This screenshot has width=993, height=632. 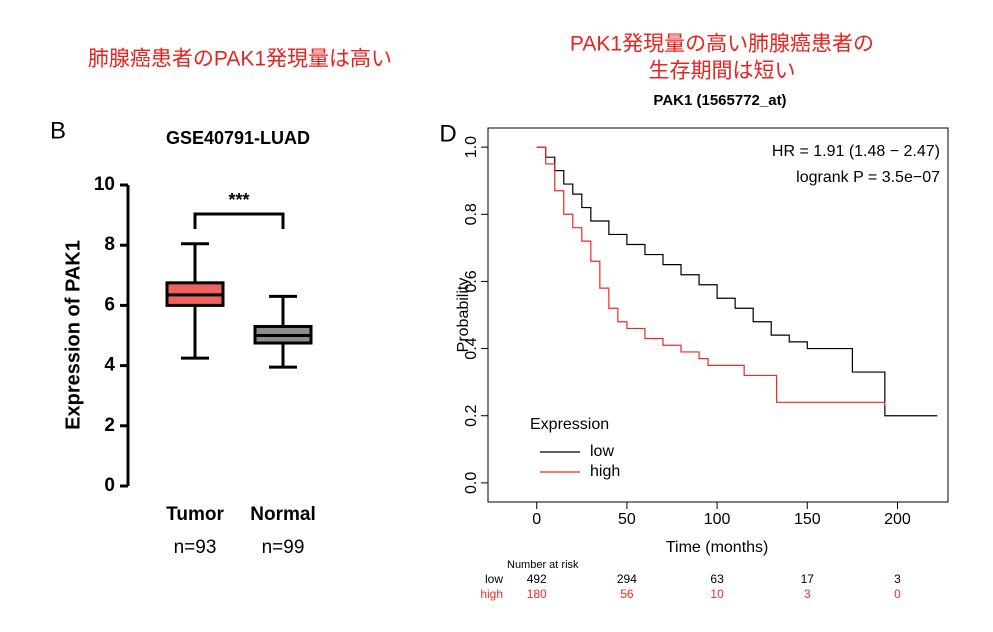 I want to click on legend-title: Expression, so click(x=569, y=424).